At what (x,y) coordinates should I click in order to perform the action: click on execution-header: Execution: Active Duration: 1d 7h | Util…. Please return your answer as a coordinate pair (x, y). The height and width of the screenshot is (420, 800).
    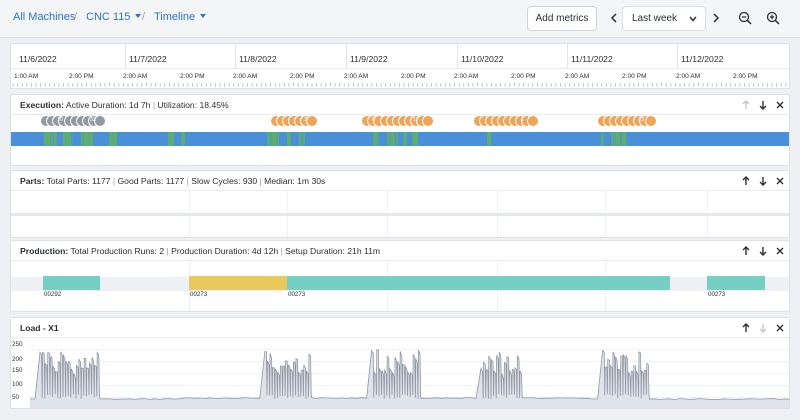
    Looking at the image, I should click on (400, 105).